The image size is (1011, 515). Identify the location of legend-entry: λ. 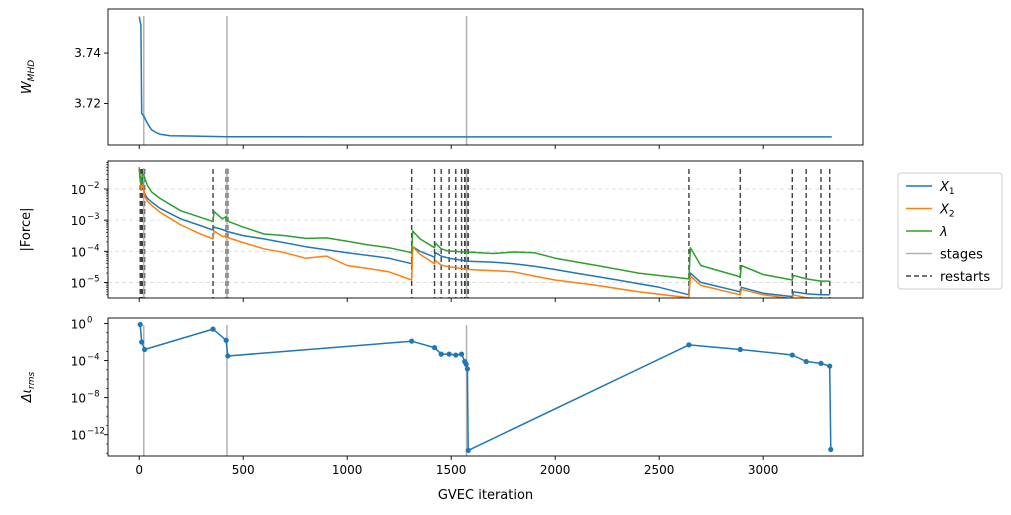
(943, 232).